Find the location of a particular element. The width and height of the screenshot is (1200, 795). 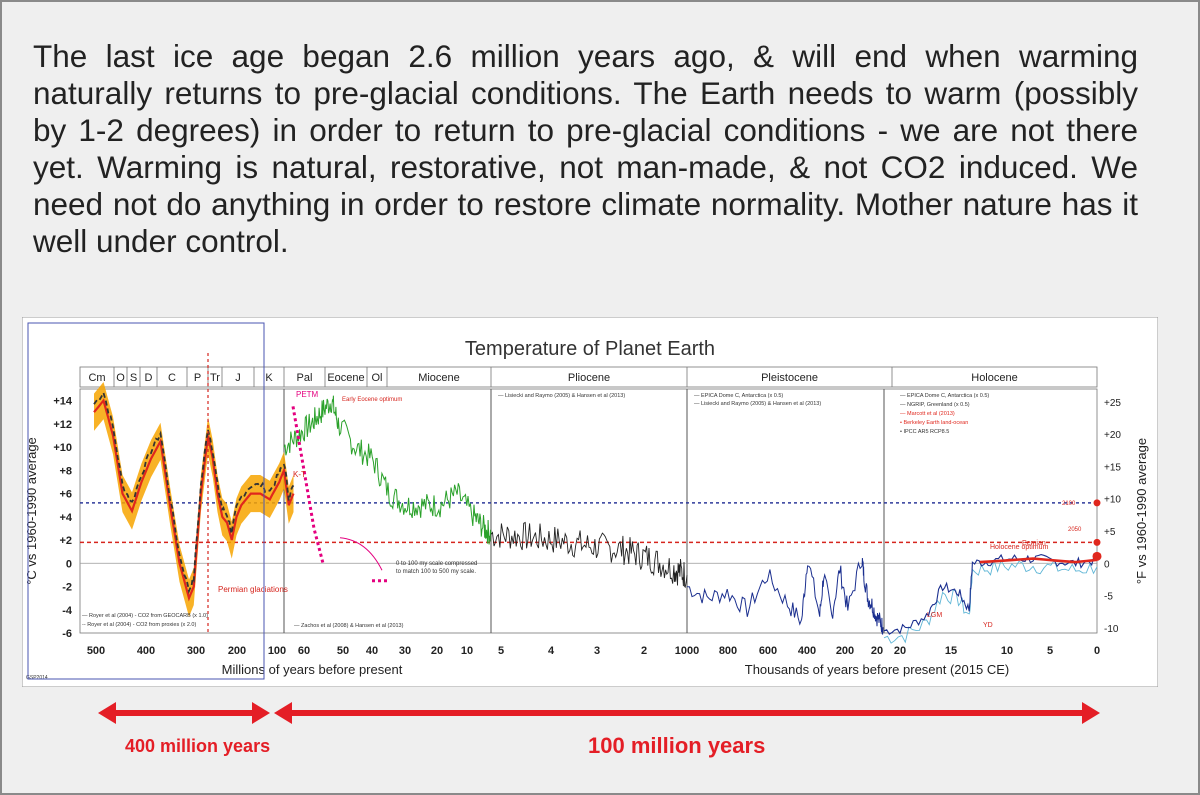

x-tick-label: 200 is located at coordinates (237, 651).